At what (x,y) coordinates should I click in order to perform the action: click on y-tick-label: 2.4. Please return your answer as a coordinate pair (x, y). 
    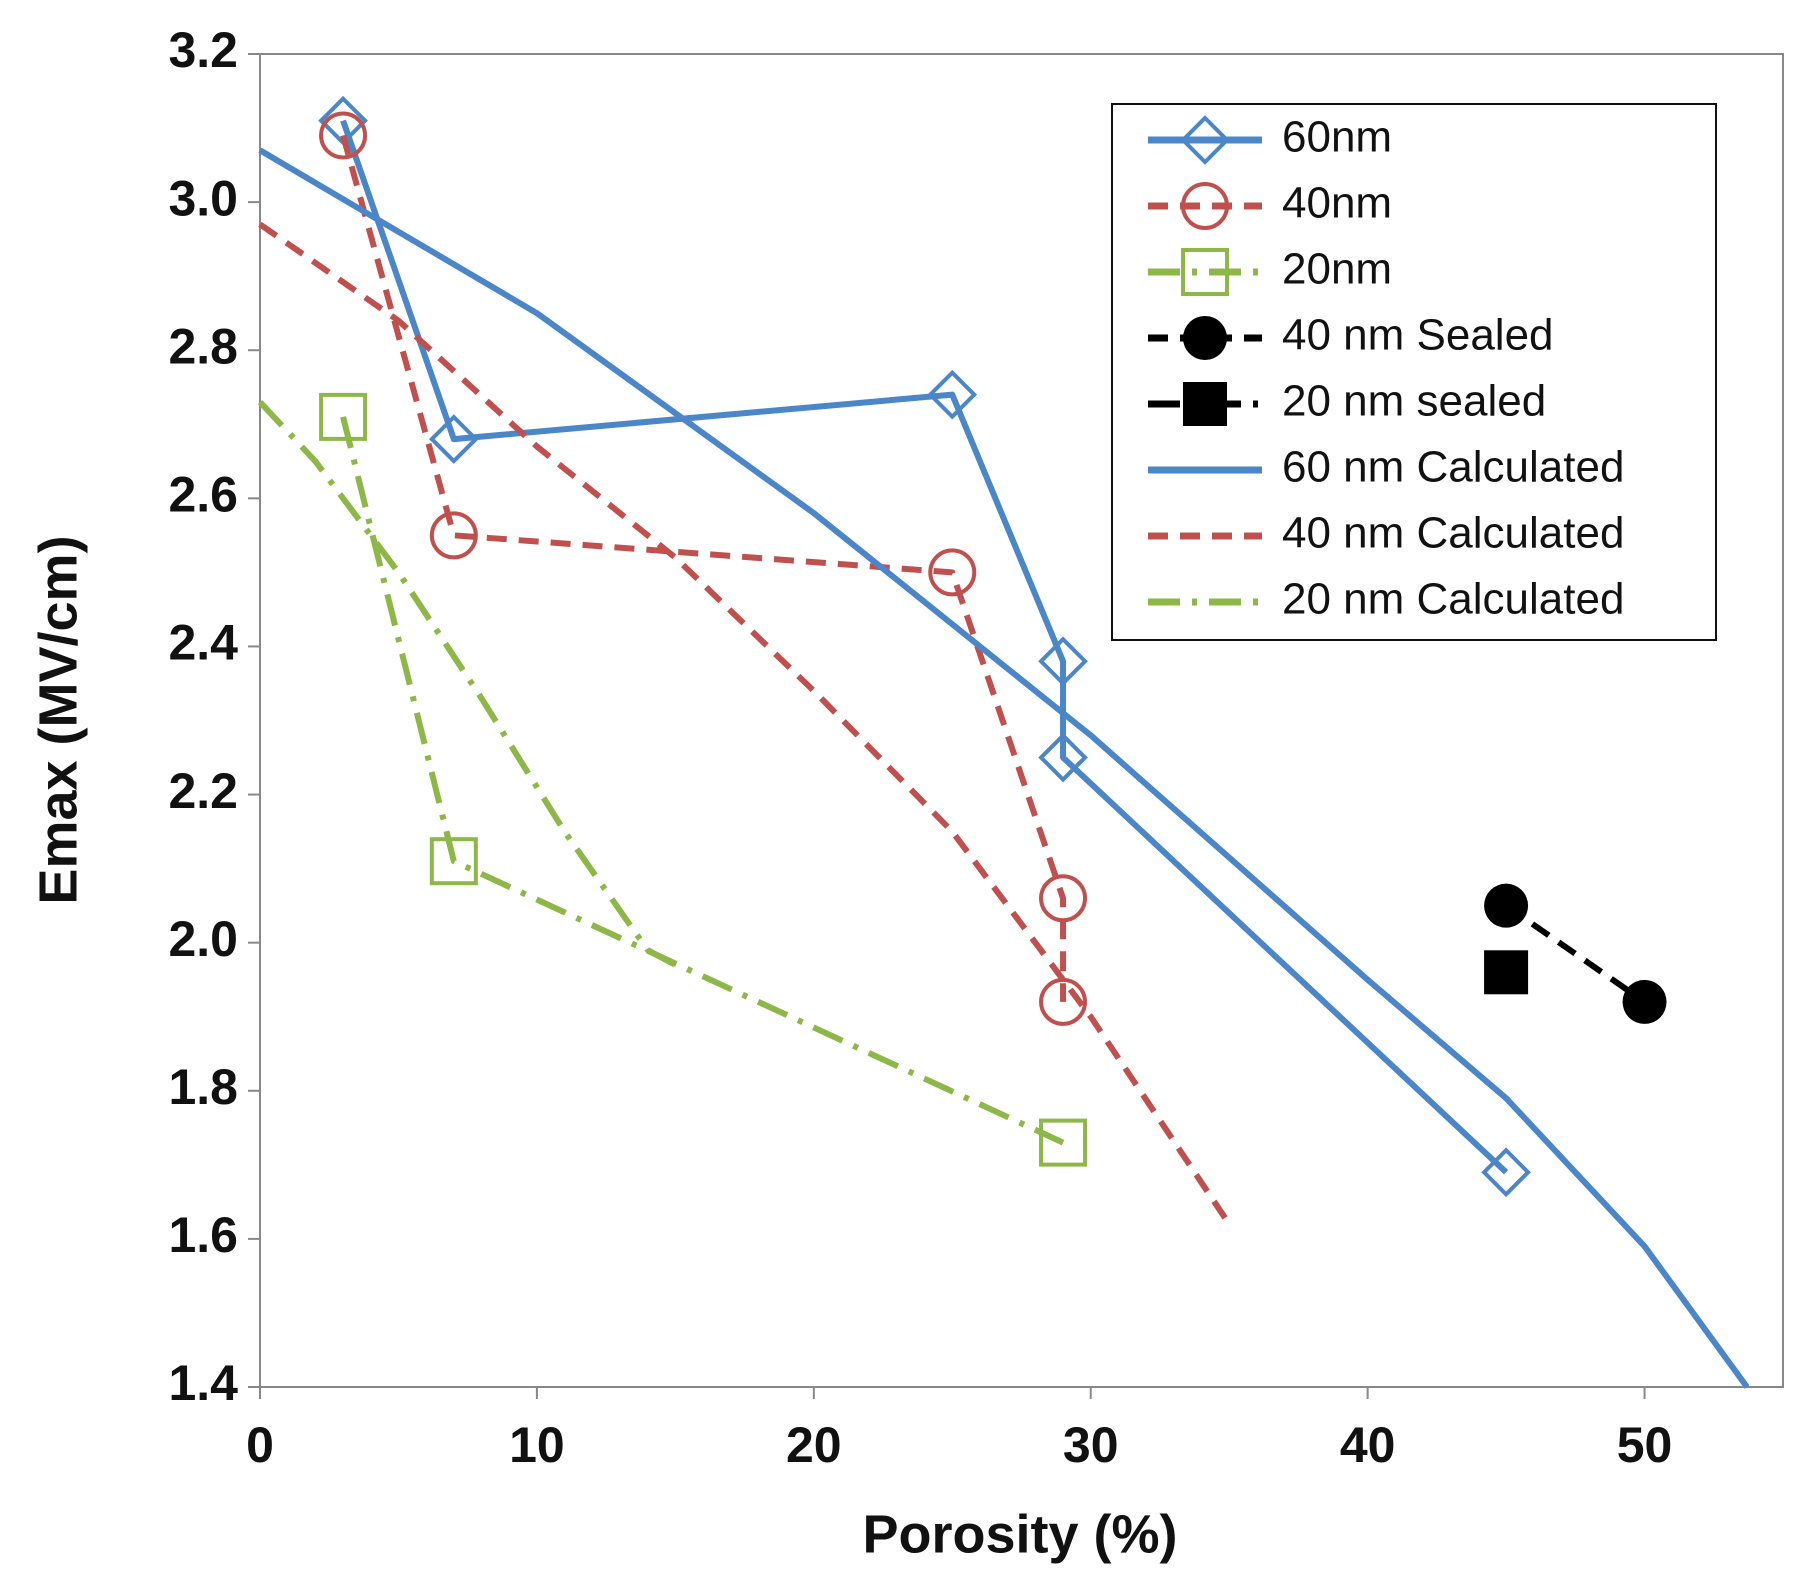
    Looking at the image, I should click on (203, 643).